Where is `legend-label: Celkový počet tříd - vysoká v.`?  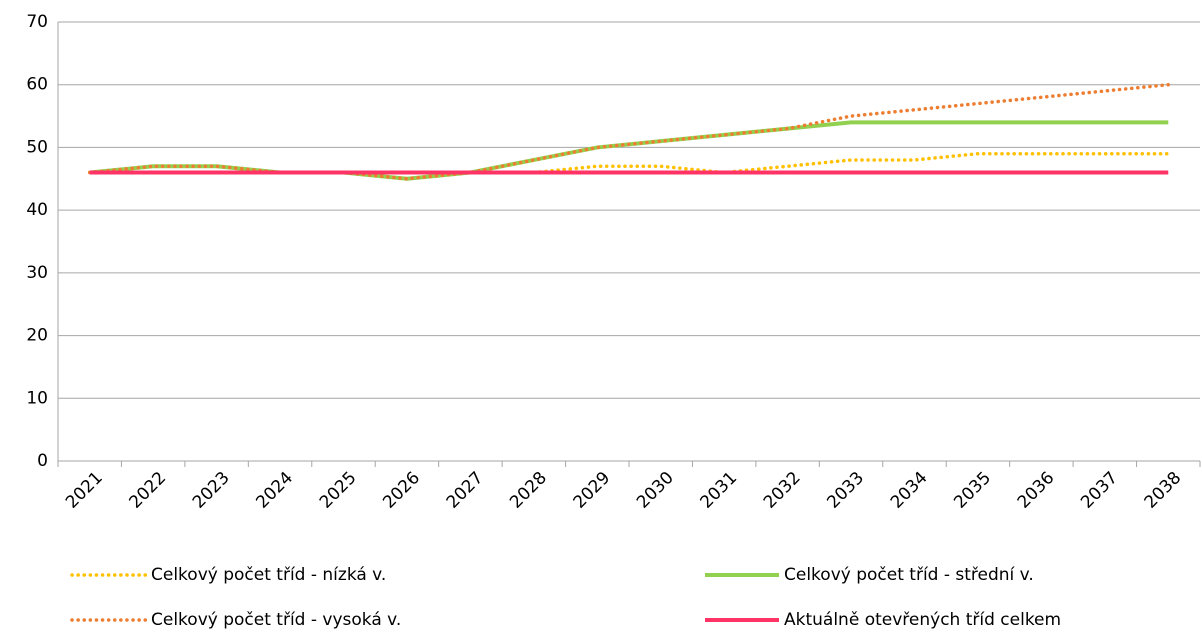 legend-label: Celkový počet tříd - vysoká v. is located at coordinates (276, 620).